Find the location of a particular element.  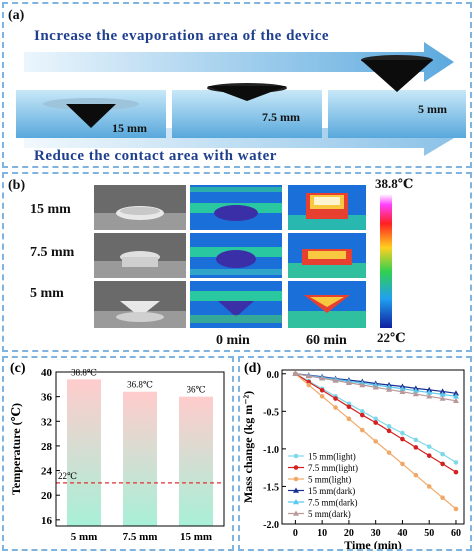

thermal-60min-7-5mm is located at coordinates (327, 255).